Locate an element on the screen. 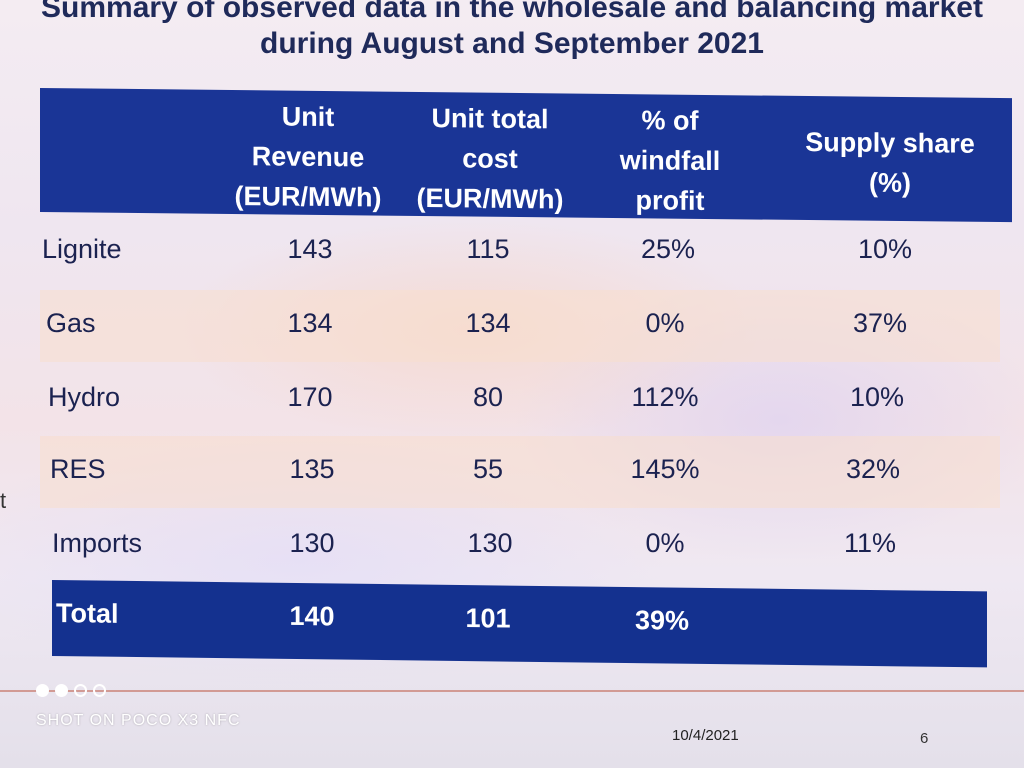 The width and height of the screenshot is (1024, 768). row-supply-share: 11% is located at coordinates (870, 543).